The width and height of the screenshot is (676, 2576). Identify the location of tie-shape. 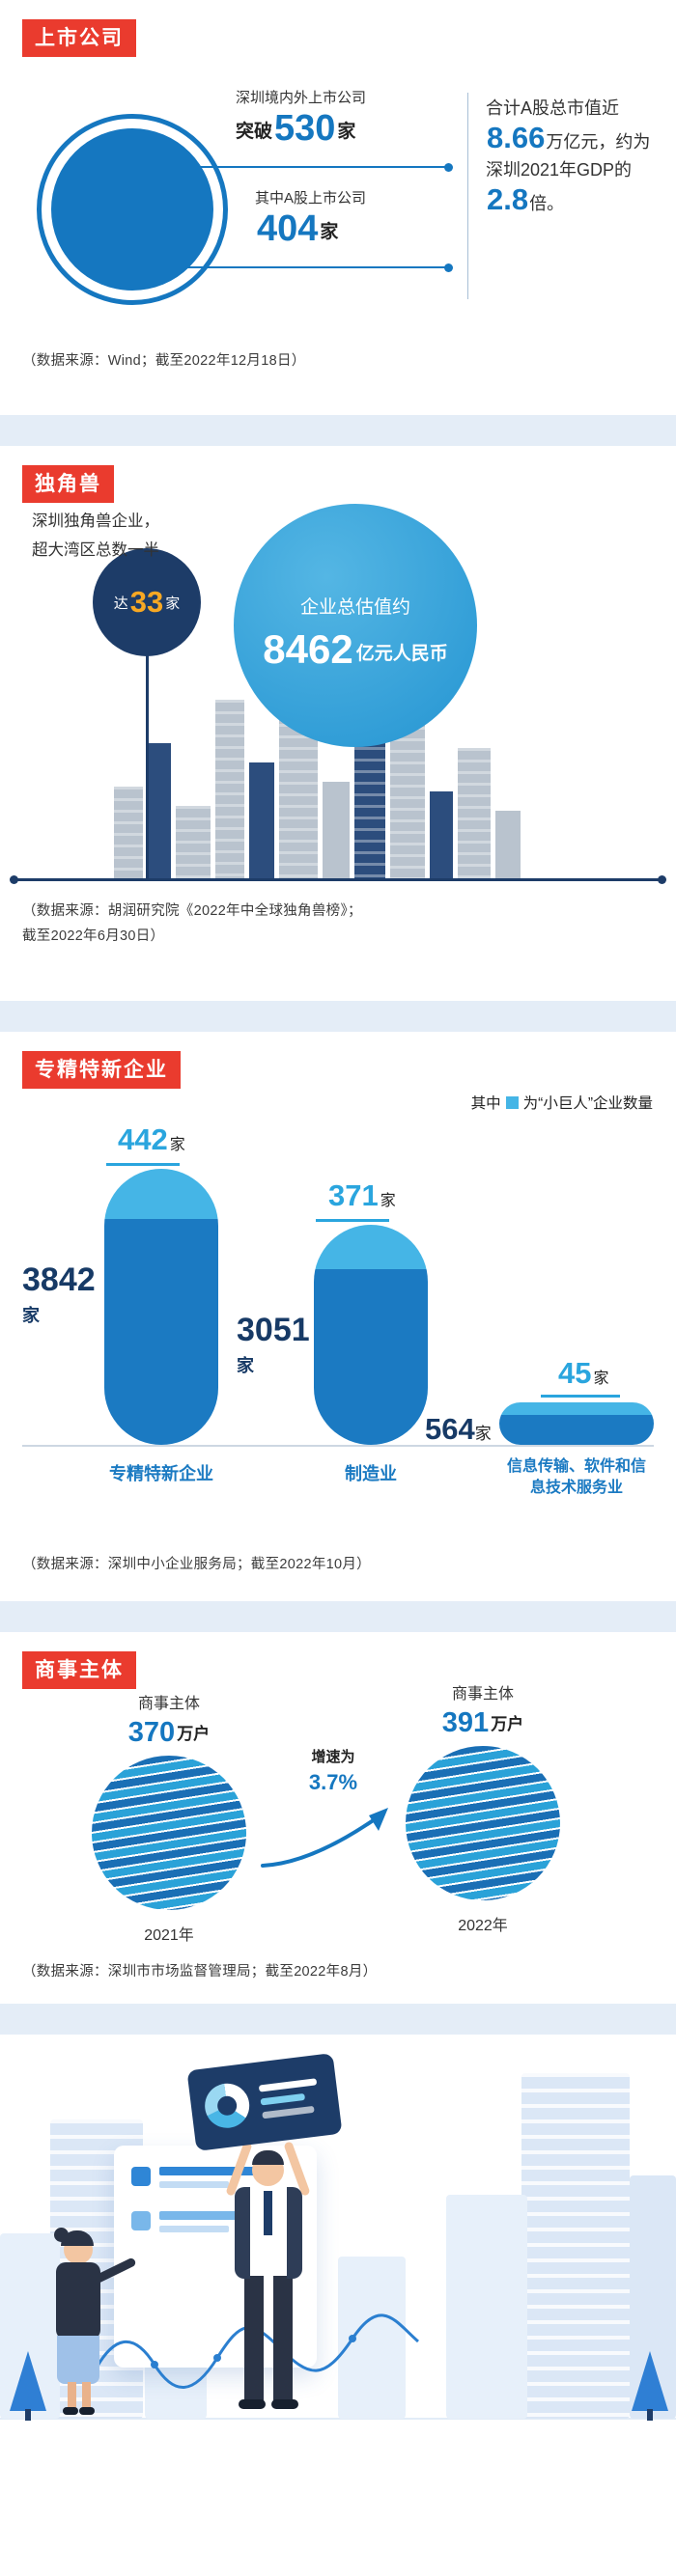
(268, 2213).